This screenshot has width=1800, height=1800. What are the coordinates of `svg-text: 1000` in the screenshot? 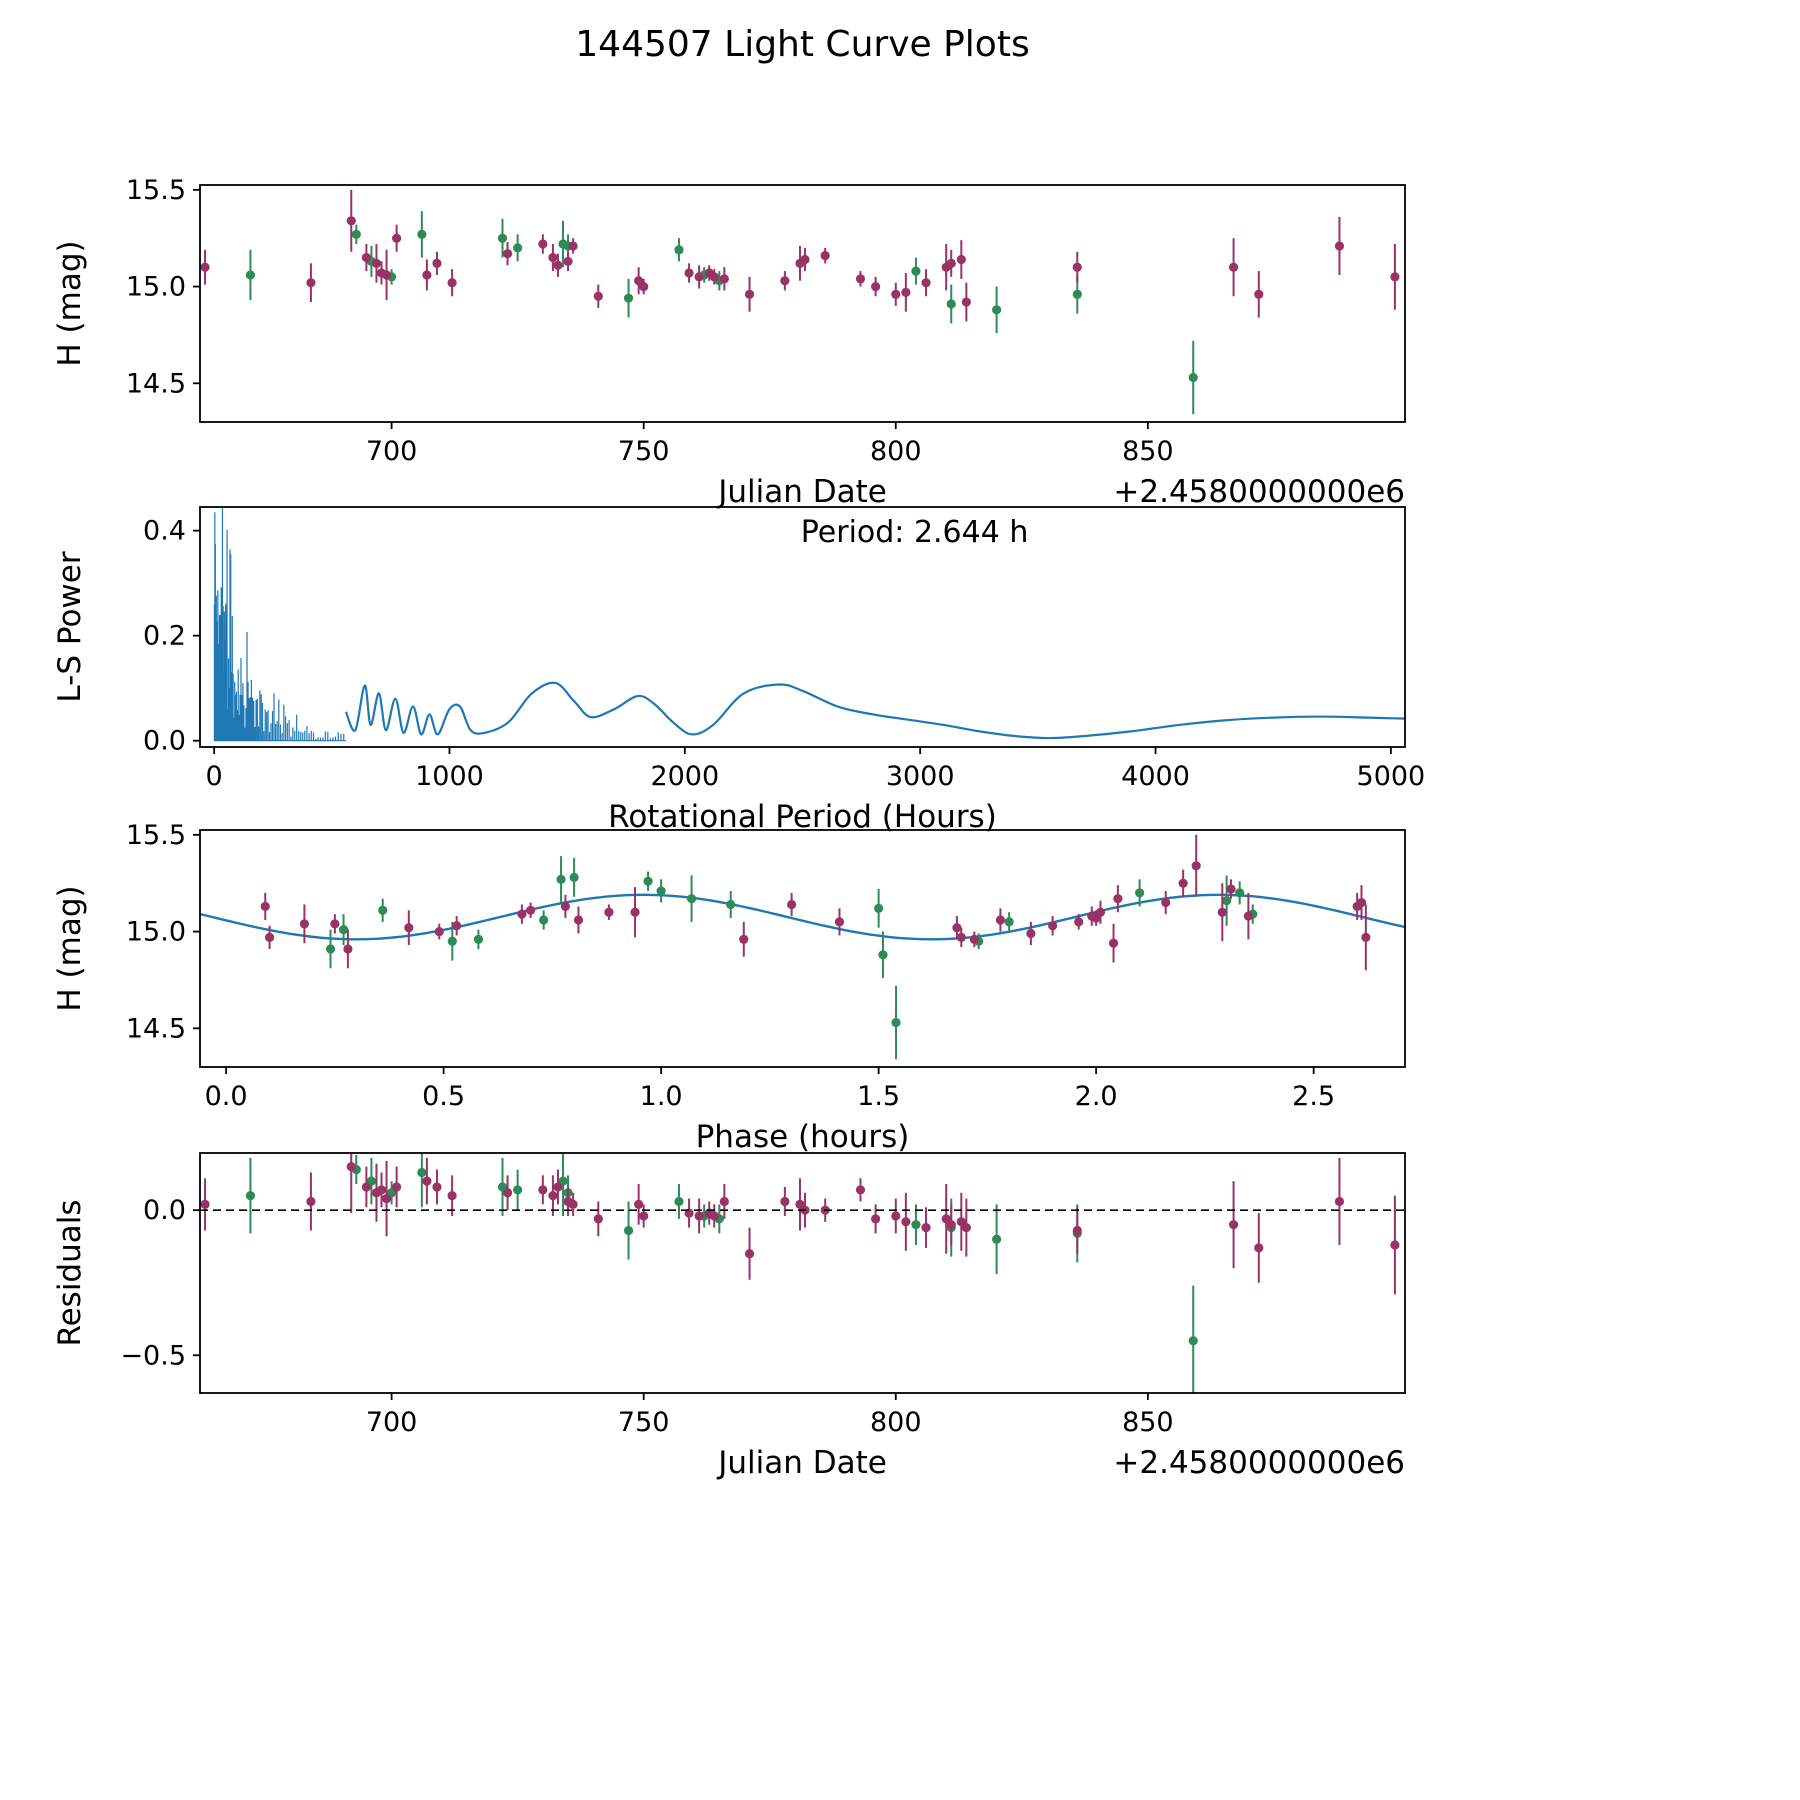 It's located at (449, 776).